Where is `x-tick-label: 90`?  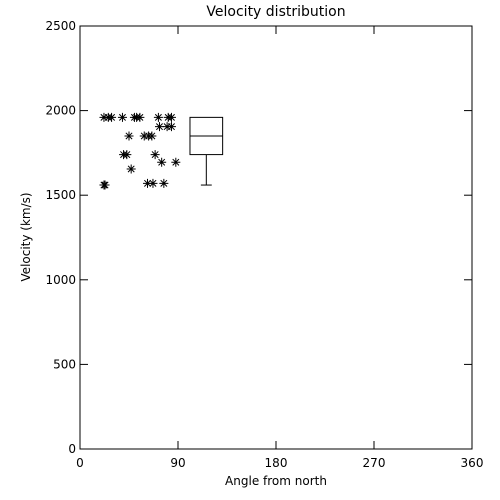 x-tick-label: 90 is located at coordinates (177, 463).